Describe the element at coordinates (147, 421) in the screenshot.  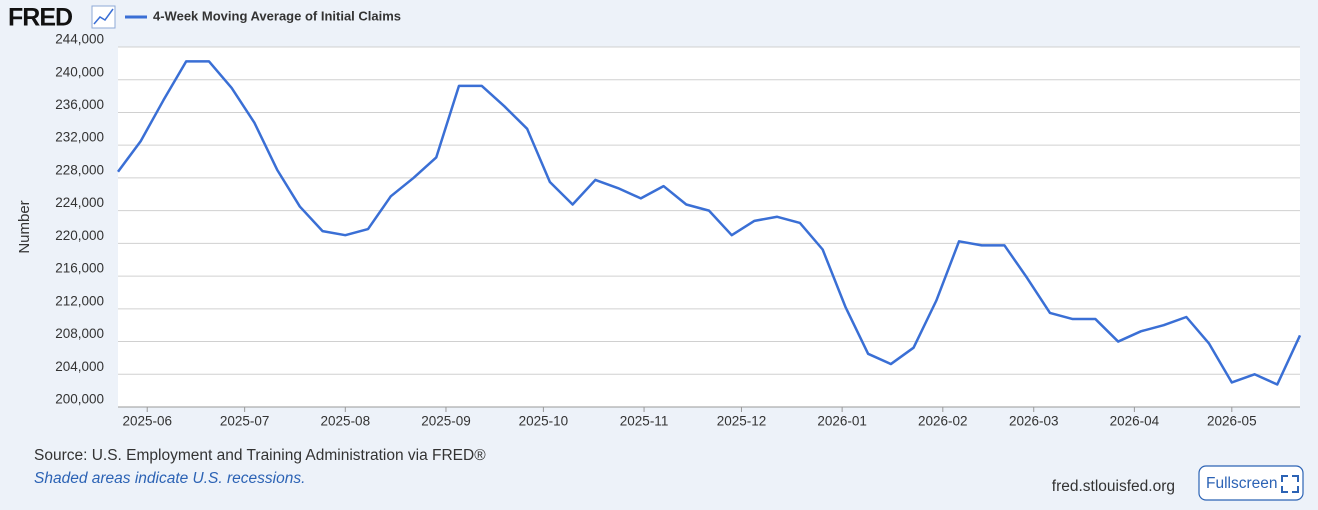
I see `x-tick-label: 2025-06` at that location.